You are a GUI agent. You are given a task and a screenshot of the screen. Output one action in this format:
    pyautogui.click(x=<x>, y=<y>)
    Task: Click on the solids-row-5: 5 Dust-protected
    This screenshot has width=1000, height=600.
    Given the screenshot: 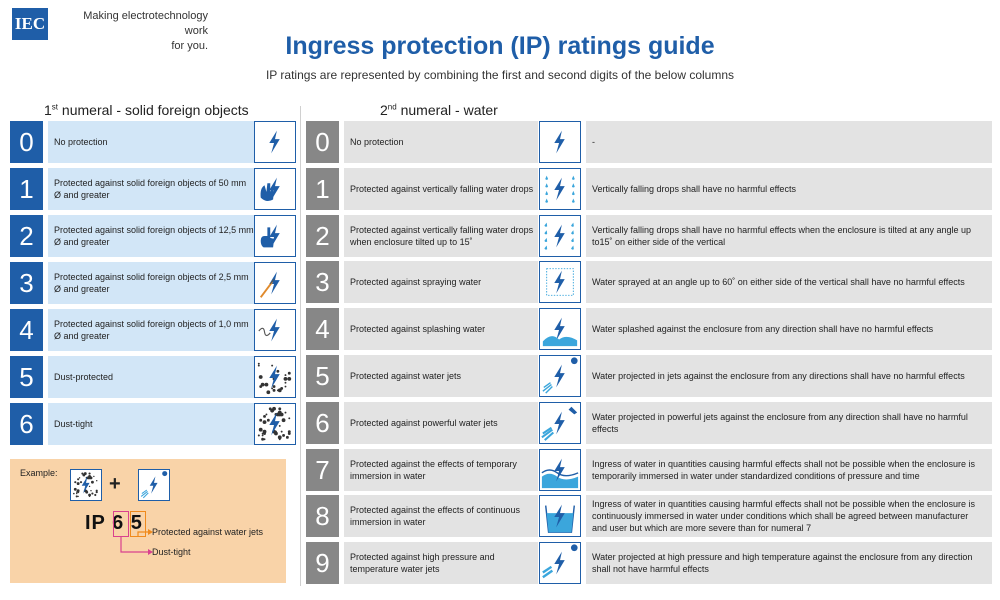 What is the action you would take?
    pyautogui.click(x=153, y=377)
    